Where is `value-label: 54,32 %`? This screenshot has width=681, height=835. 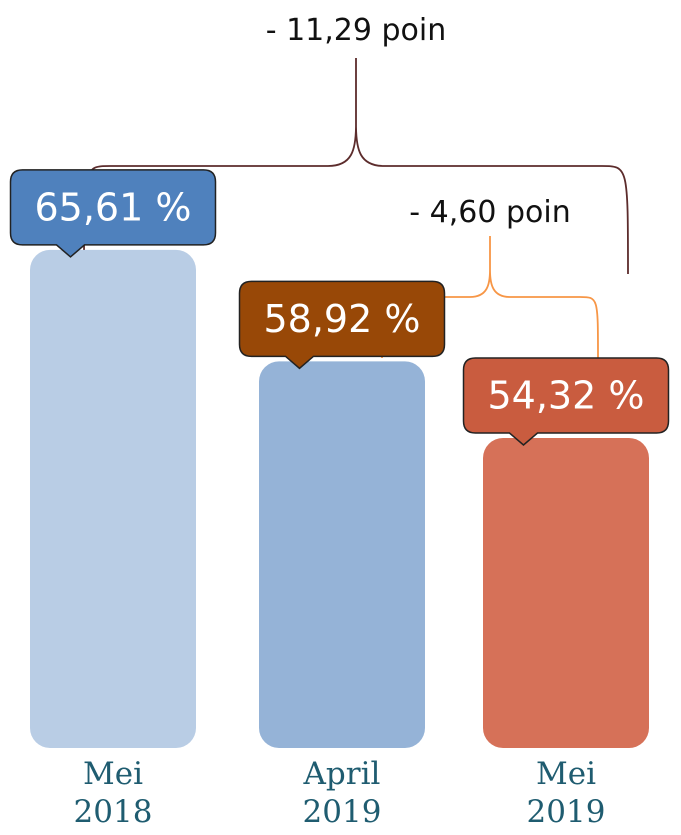 value-label: 54,32 % is located at coordinates (566, 396).